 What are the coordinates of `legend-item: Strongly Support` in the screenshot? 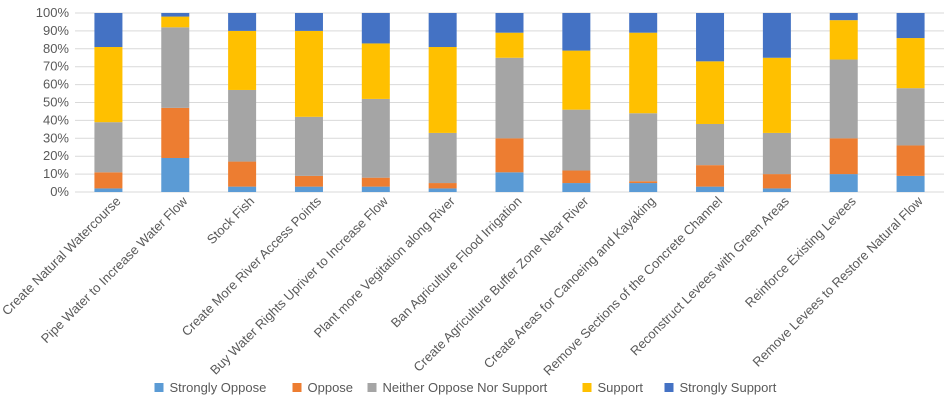 It's located at (720, 387).